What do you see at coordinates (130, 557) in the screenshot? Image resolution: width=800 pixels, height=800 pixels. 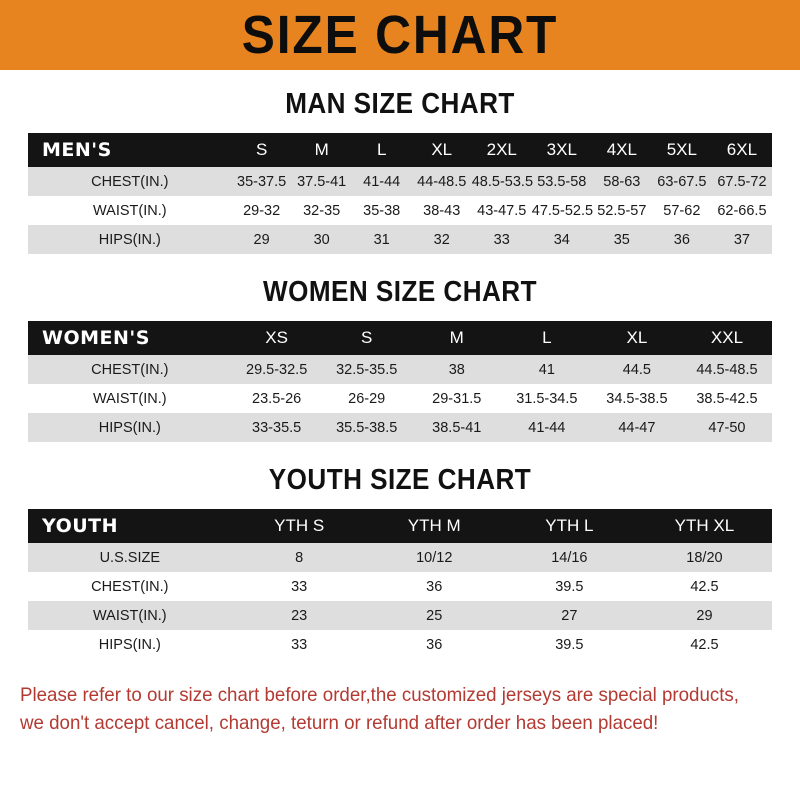 I see `row-label-u-s-size: U.S.SIZE` at bounding box center [130, 557].